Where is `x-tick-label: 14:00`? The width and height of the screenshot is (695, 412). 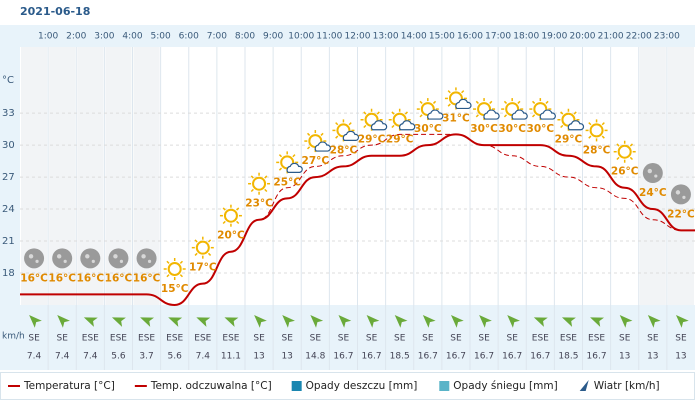
x-tick-label: 14:00 is located at coordinates (414, 37).